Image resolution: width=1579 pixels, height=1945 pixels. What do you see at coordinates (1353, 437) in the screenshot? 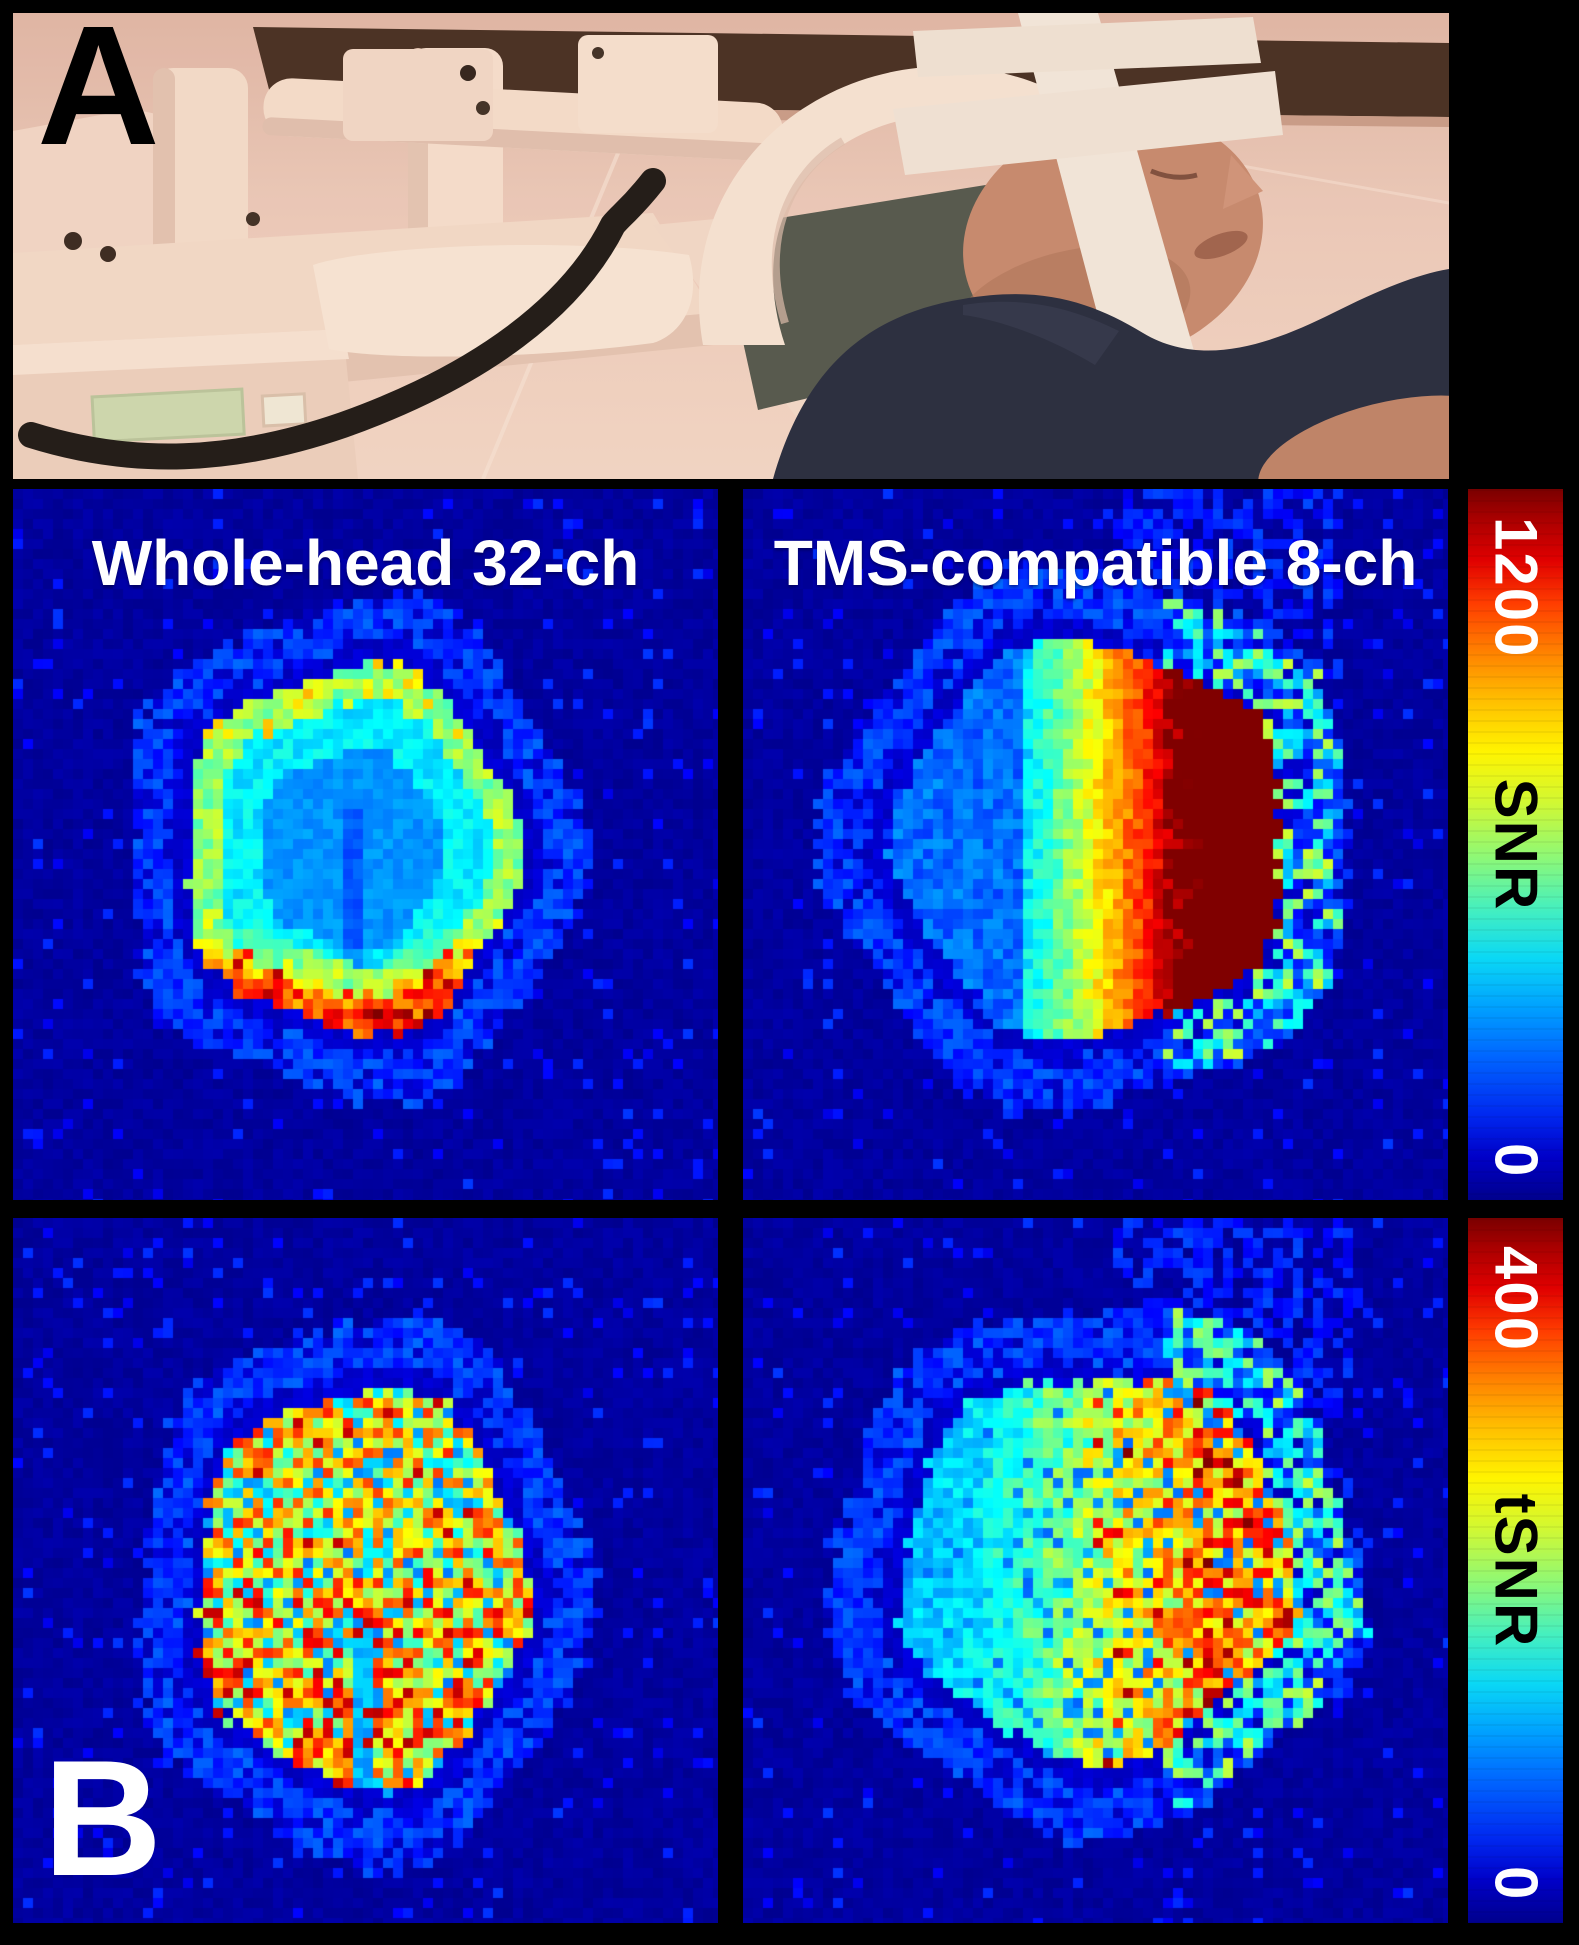
I see `subject-forearm` at bounding box center [1353, 437].